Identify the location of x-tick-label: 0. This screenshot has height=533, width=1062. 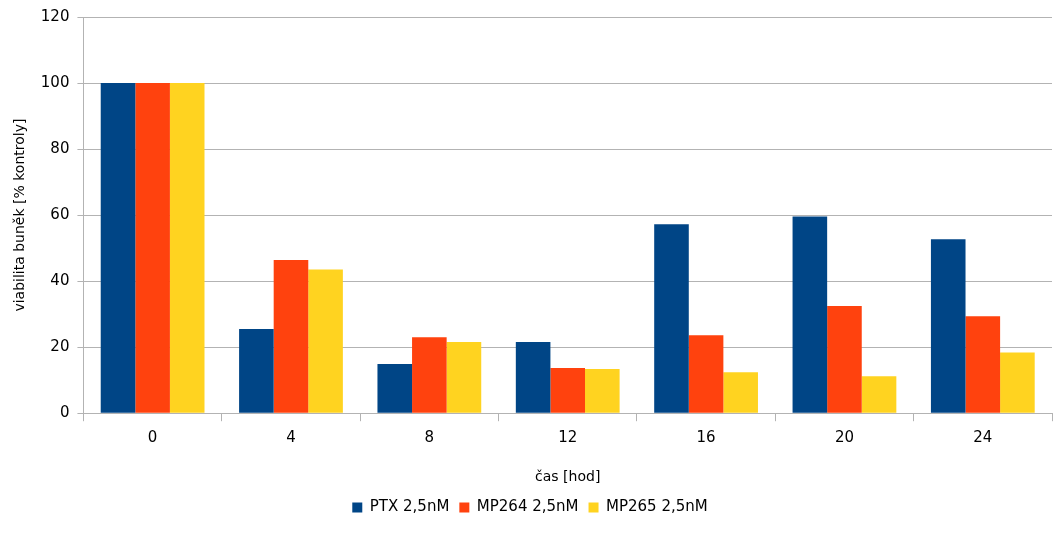
(152, 437).